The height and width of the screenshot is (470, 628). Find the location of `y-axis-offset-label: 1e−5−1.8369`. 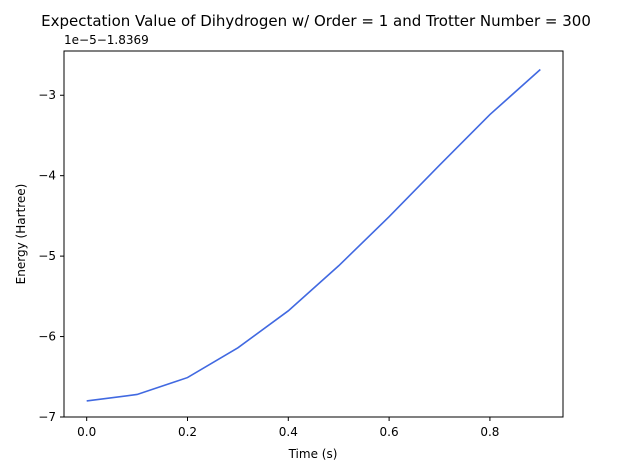

y-axis-offset-label: 1e−5−1.8369 is located at coordinates (106, 40).